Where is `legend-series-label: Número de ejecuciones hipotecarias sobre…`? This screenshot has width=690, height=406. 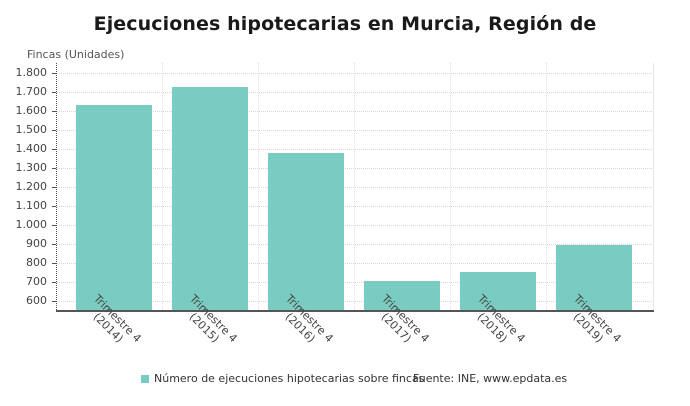
legend-series-label: Número de ejecuciones hipotecarias sobre… is located at coordinates (289, 378).